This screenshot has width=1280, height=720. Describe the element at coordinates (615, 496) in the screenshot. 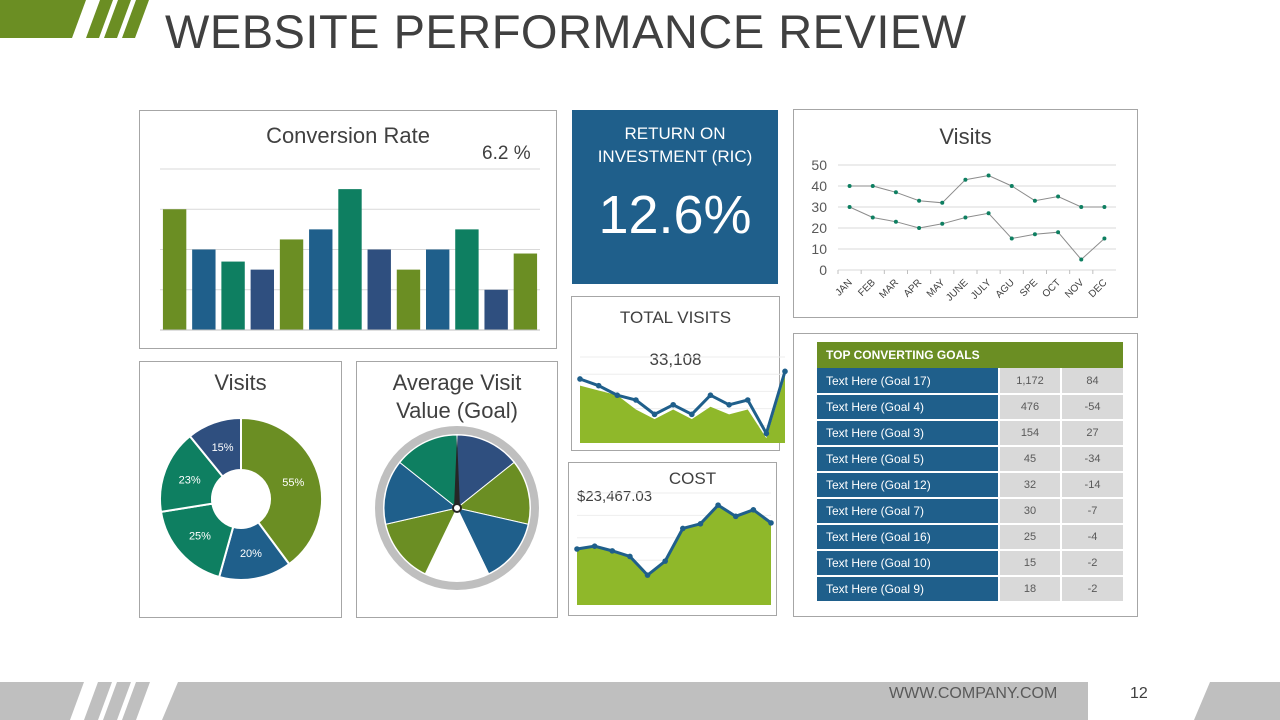

I see `cost-value: $23,467.03` at that location.